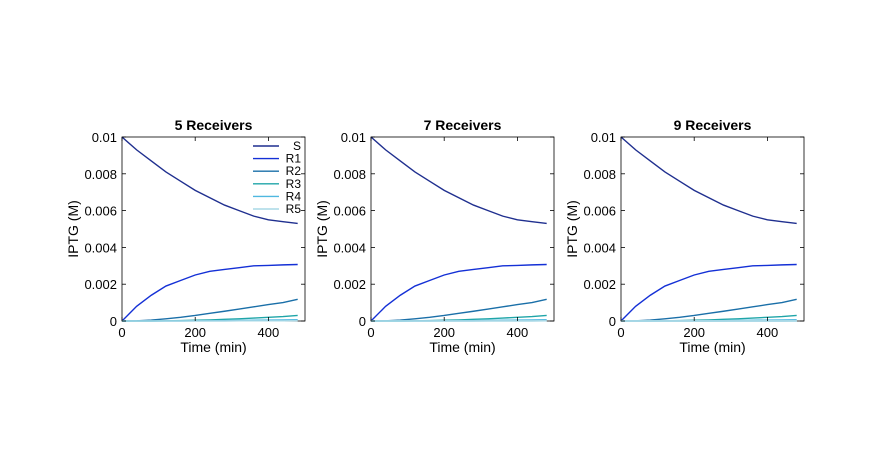 The width and height of the screenshot is (890, 475). I want to click on subplot-title: 7 Receivers, so click(463, 125).